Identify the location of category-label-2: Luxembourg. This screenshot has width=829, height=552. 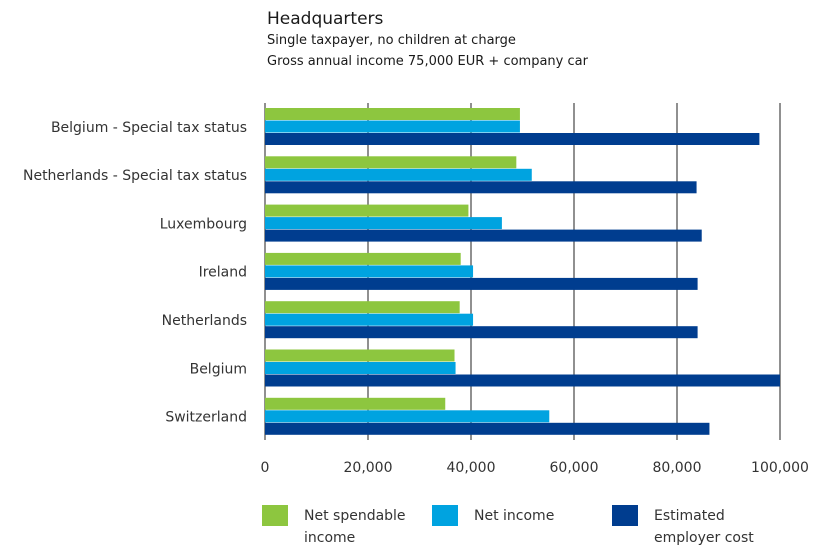
(203, 224).